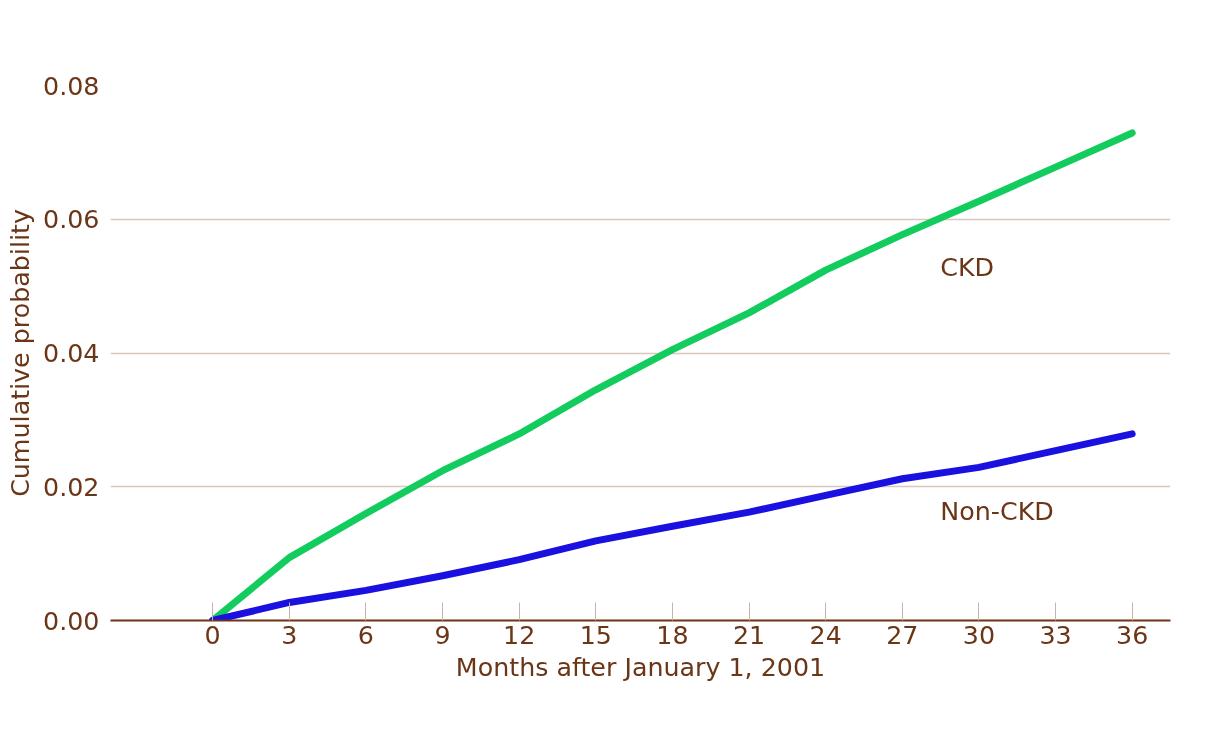  I want to click on x-tick-label: 27, so click(902, 634).